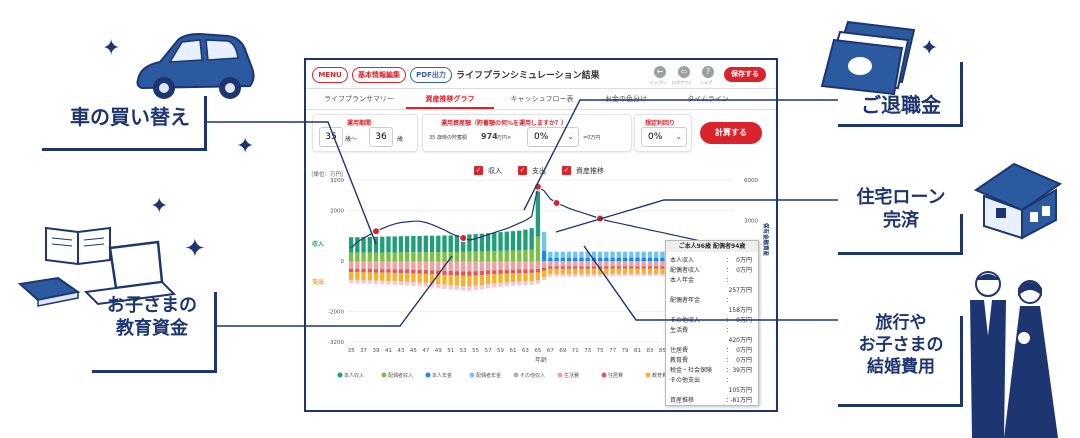  What do you see at coordinates (684, 72) in the screenshot?
I see `logout-icon: ⇦` at bounding box center [684, 72].